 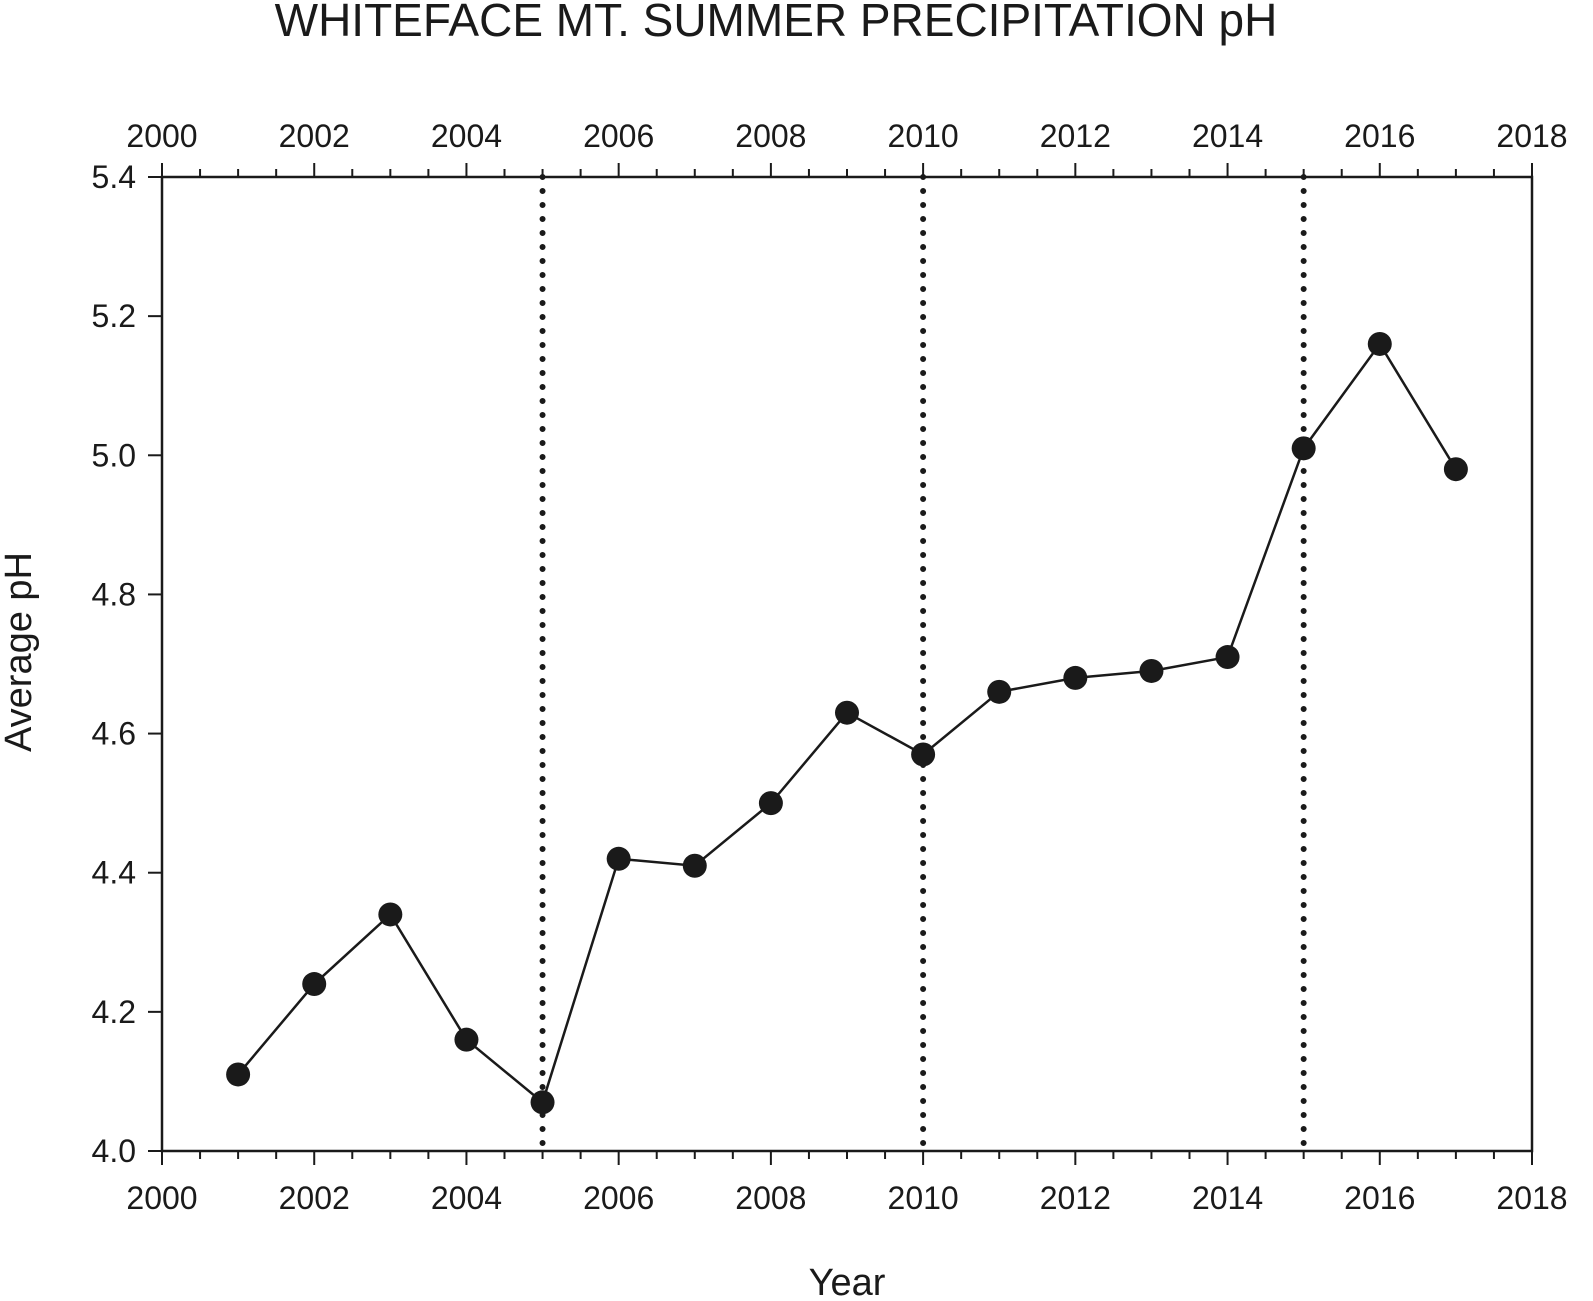 What do you see at coordinates (1227, 1198) in the screenshot?
I see `x-tick-label: 2014` at bounding box center [1227, 1198].